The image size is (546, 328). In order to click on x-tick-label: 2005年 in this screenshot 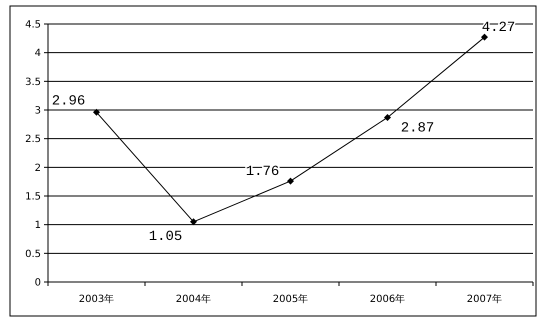, I will do `click(290, 299)`.